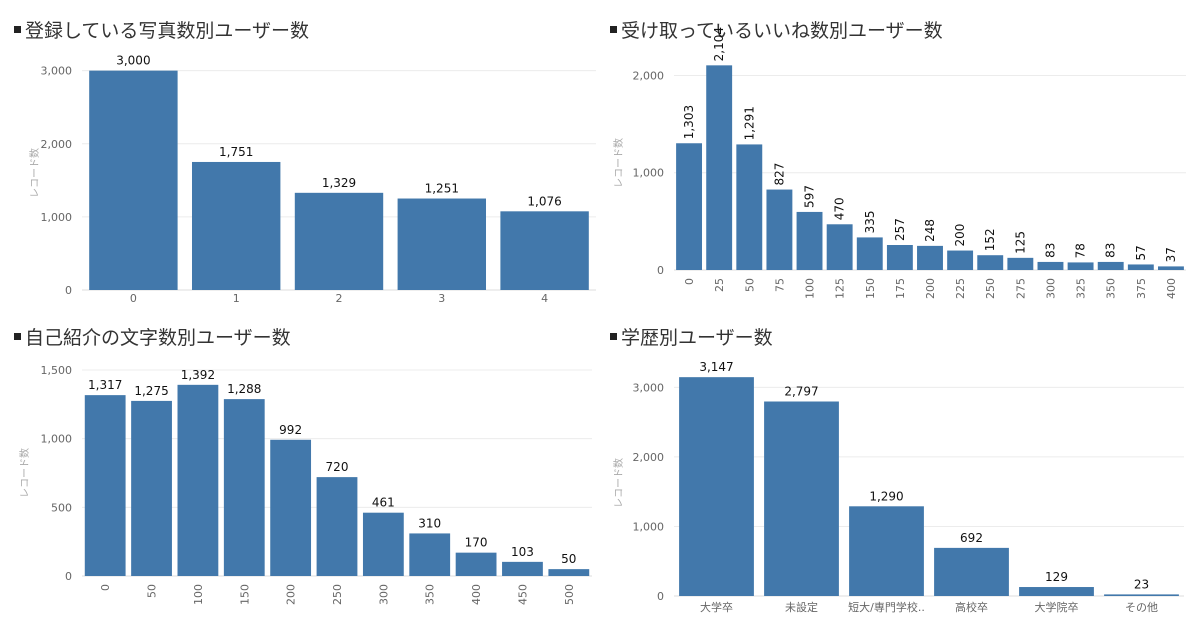 The height and width of the screenshot is (628, 1200). I want to click on data-label: 720, so click(337, 467).